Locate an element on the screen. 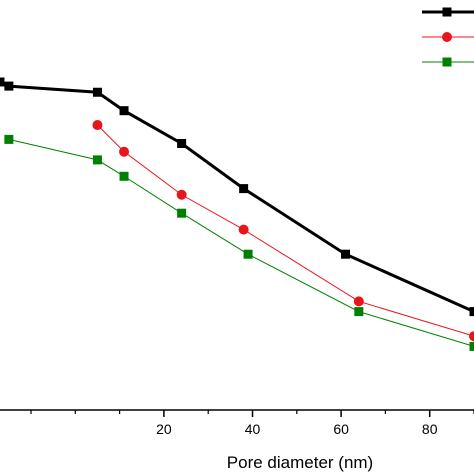  x-tick-label-40: 40 is located at coordinates (253, 429).